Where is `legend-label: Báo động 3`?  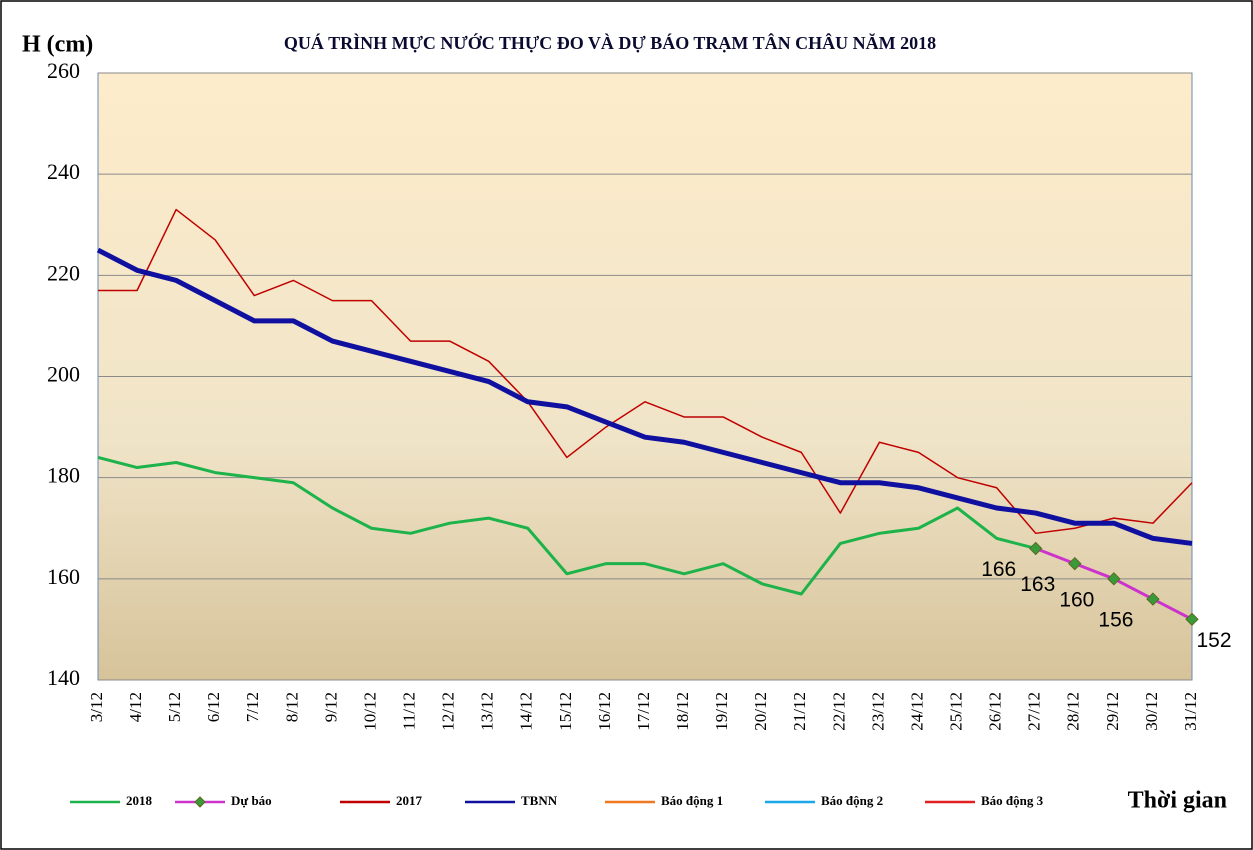 legend-label: Báo động 3 is located at coordinates (1012, 800).